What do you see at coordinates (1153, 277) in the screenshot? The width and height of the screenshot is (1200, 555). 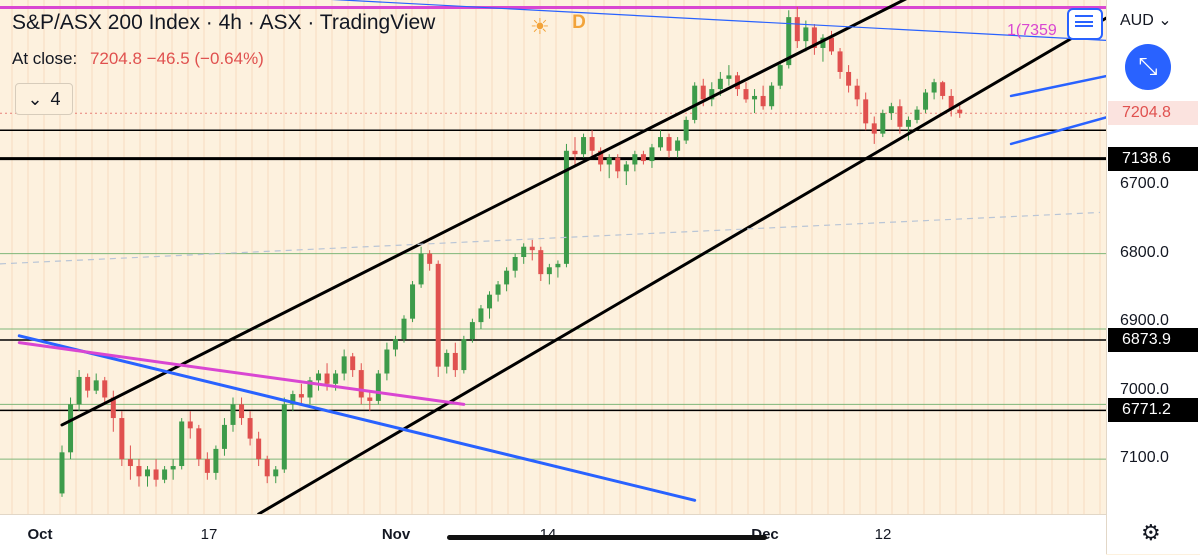 I see `price-axis` at bounding box center [1153, 277].